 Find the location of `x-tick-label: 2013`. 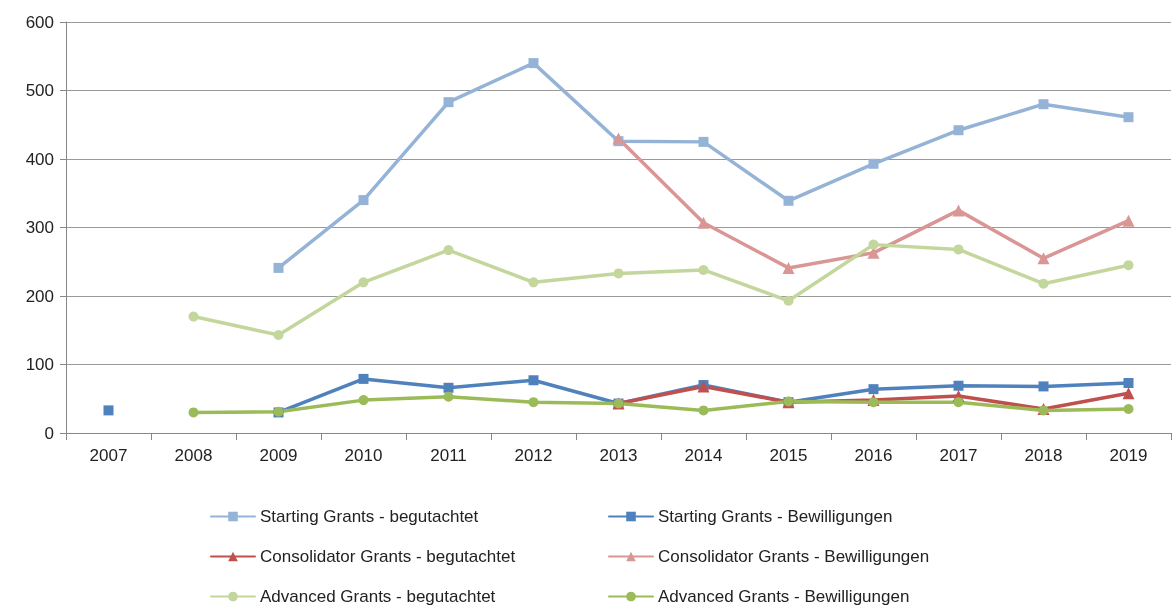

x-tick-label: 2013 is located at coordinates (618, 455).